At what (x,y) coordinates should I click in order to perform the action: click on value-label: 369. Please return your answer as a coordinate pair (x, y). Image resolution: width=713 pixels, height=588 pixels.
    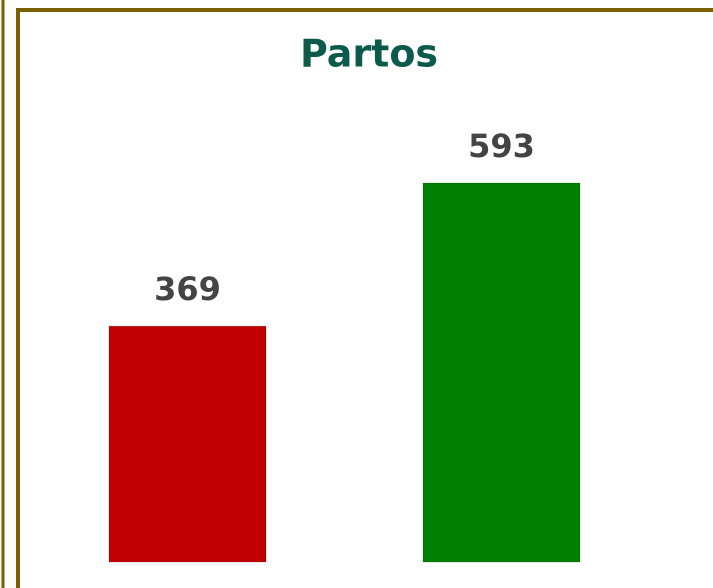
    Looking at the image, I should click on (187, 289).